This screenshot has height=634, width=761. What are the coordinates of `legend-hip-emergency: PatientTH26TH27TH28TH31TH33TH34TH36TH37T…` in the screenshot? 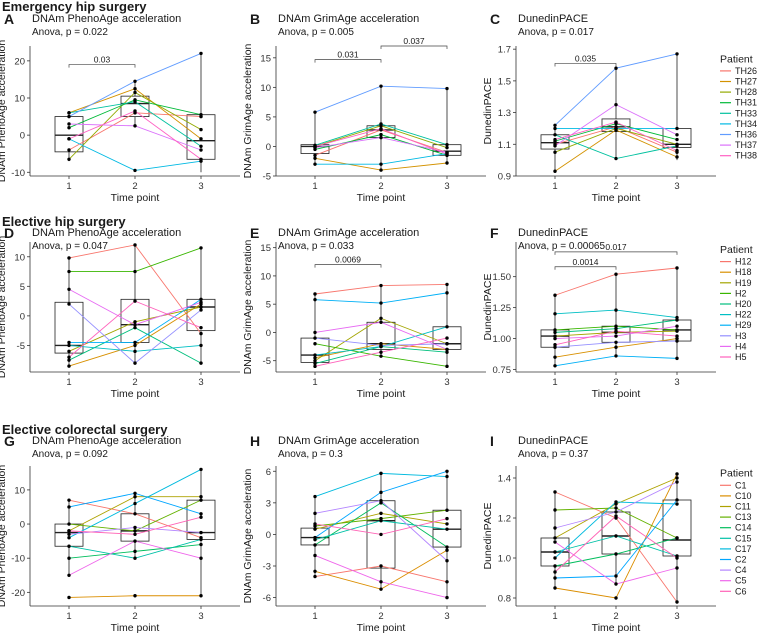 It's located at (738, 107).